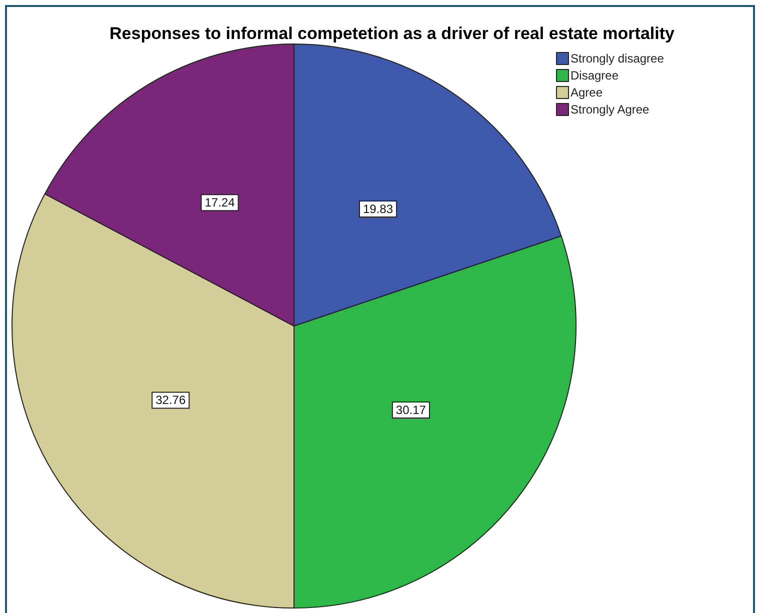 The height and width of the screenshot is (613, 760). Describe the element at coordinates (586, 93) in the screenshot. I see `legend-label: Agree` at that location.